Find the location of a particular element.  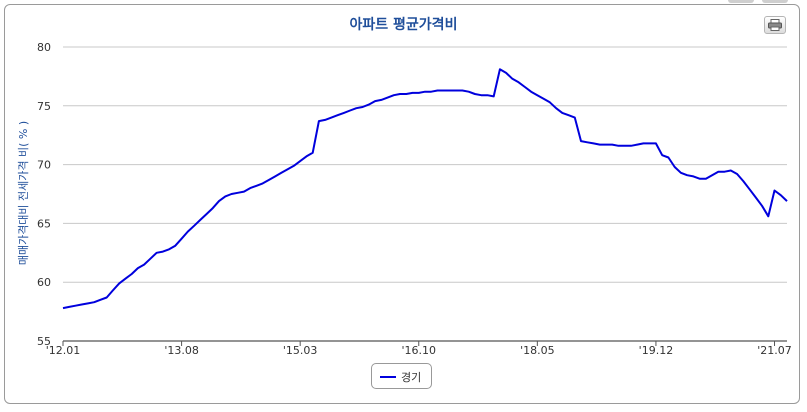

print-button is located at coordinates (775, 25).